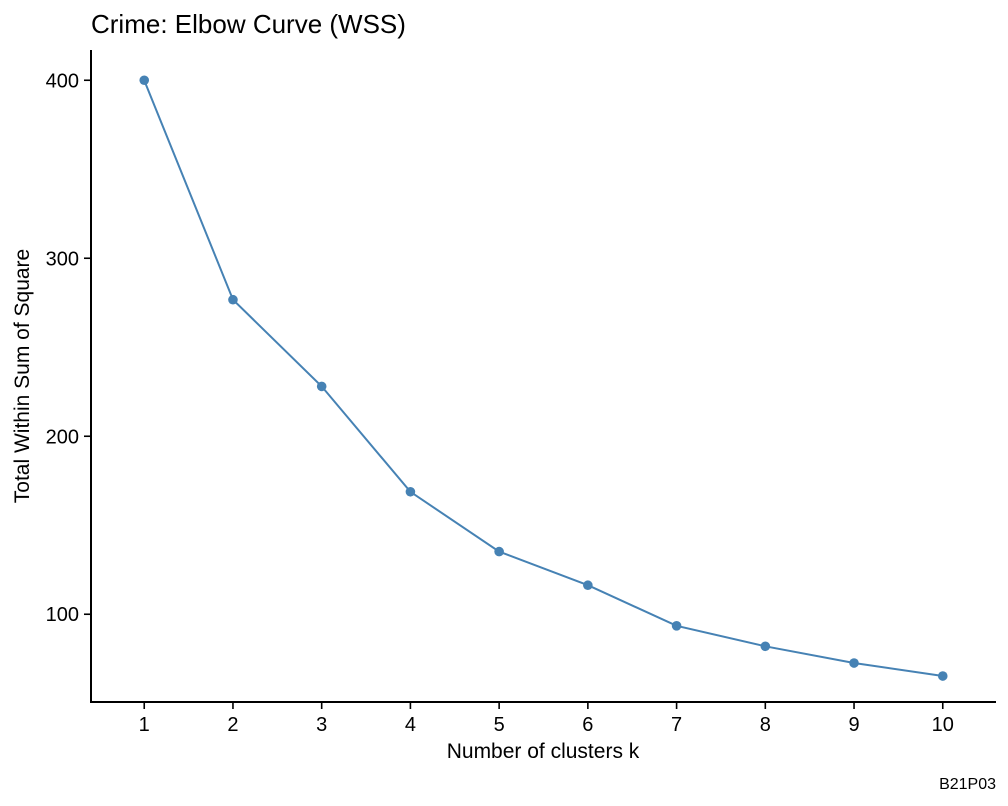  I want to click on x-tick-label: 4, so click(410, 725).